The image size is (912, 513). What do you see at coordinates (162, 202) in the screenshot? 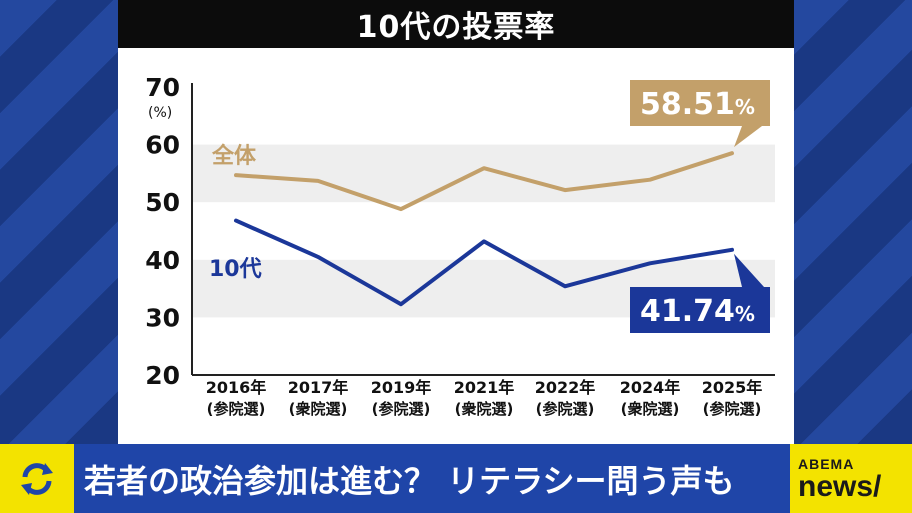
I see `y-tick-label: 50` at bounding box center [162, 202].